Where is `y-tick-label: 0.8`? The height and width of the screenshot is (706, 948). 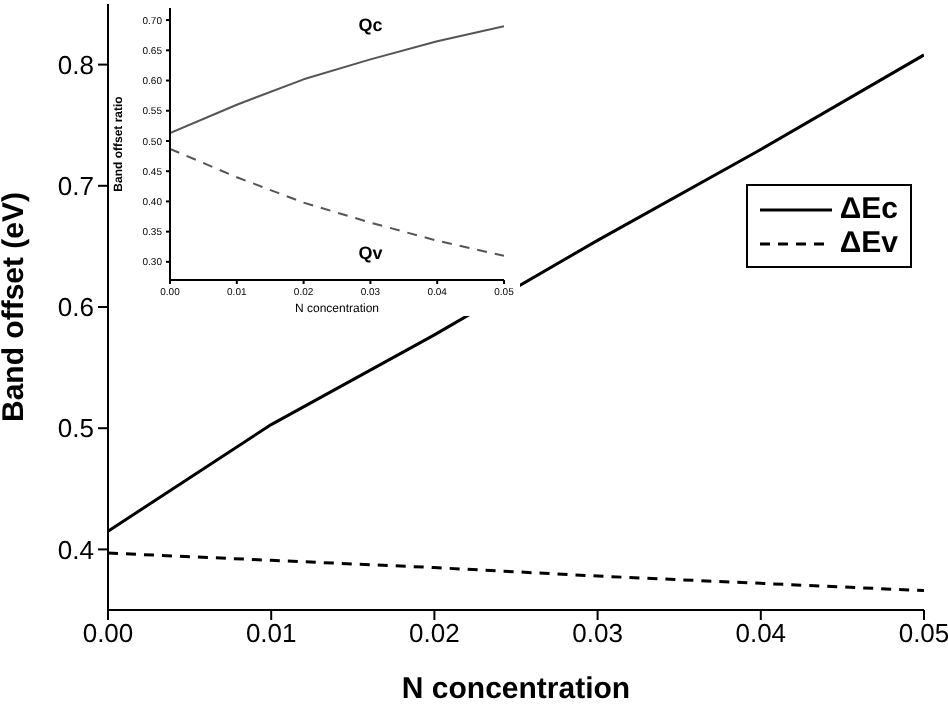
y-tick-label: 0.8 is located at coordinates (75, 64).